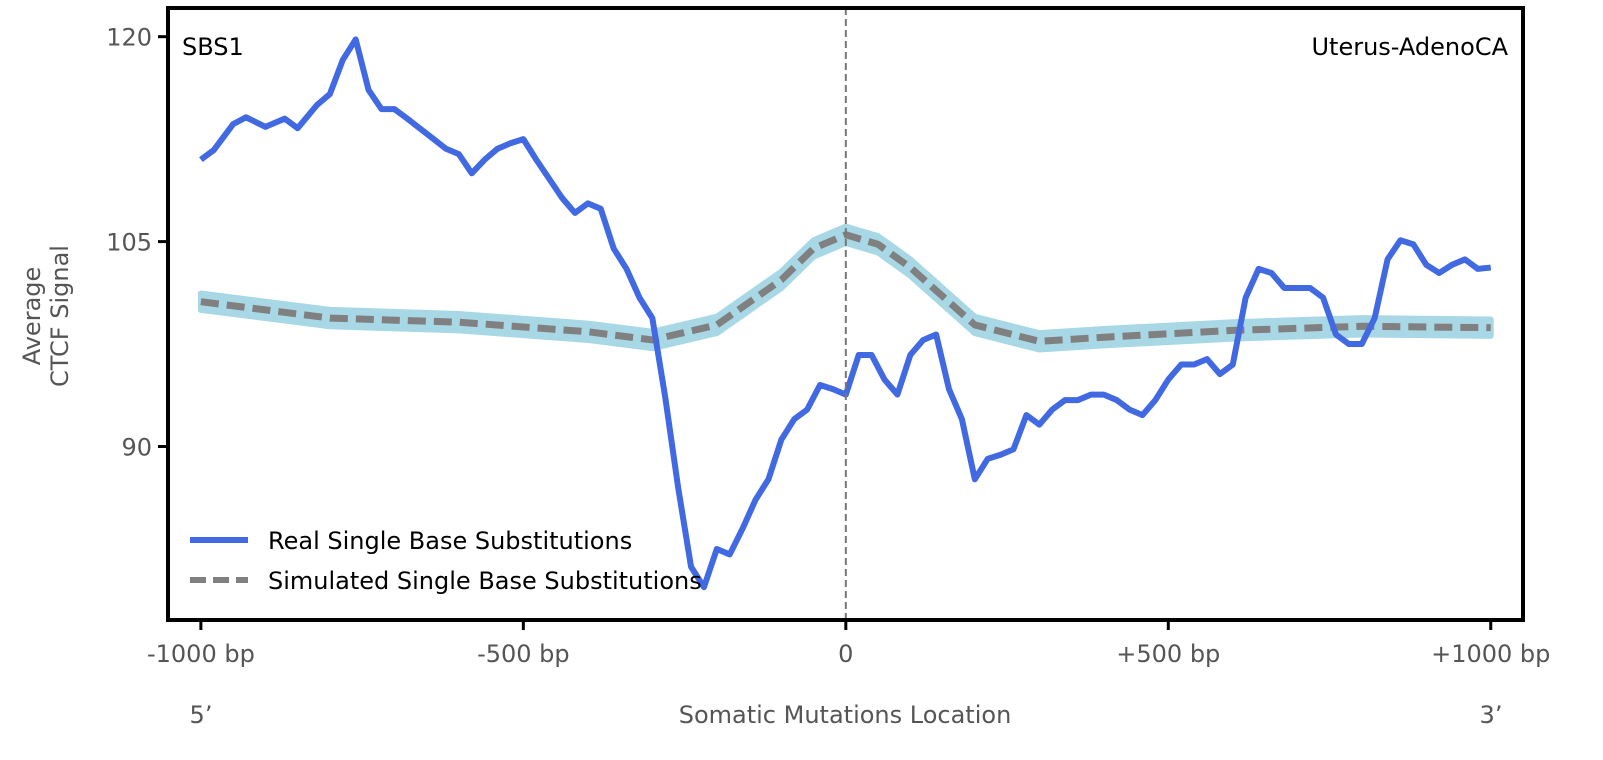 The width and height of the screenshot is (1603, 760). I want to click on y-axis-label: Average CTCF Signal, so click(46, 316).